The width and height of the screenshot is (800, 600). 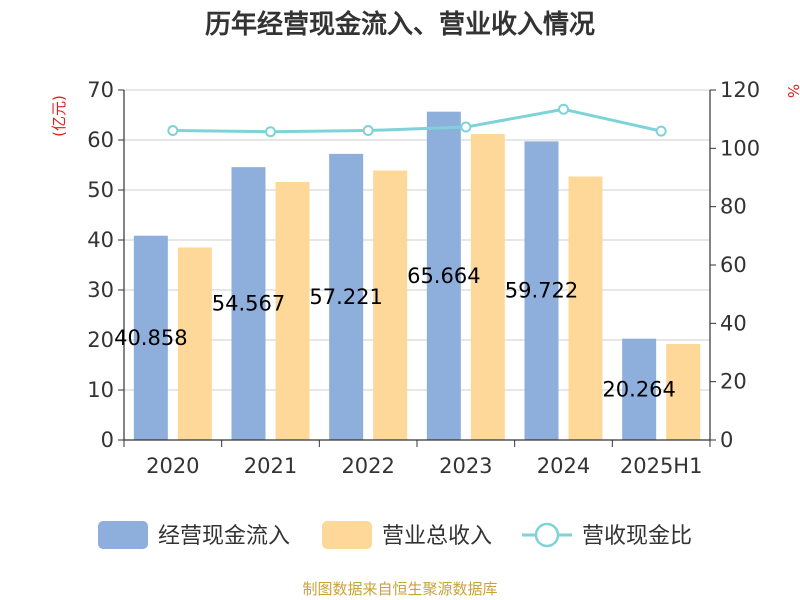 I want to click on right-axis-tick-label: 60, so click(x=733, y=265).